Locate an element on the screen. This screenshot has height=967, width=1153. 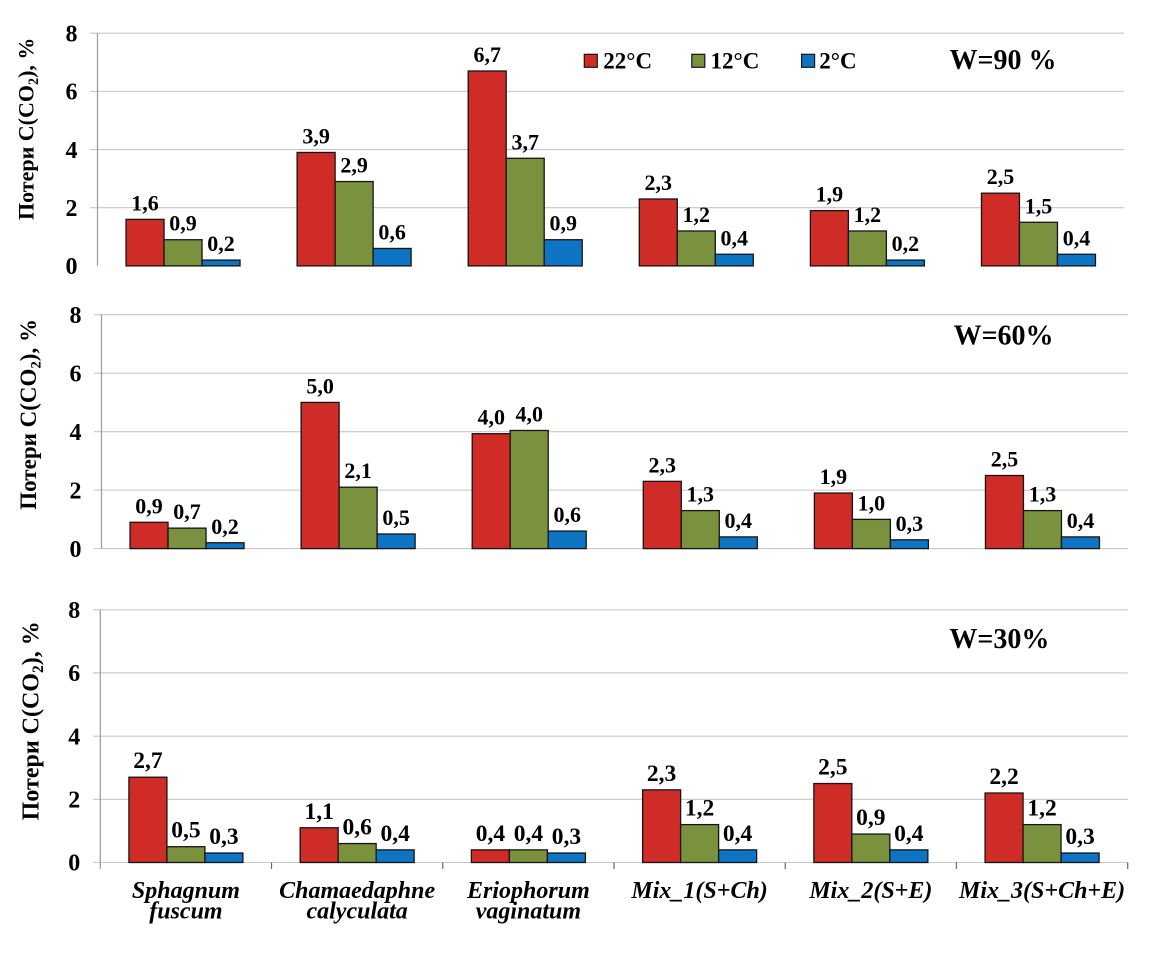
svg-text: Chamaedaphne is located at coordinates (357, 891).